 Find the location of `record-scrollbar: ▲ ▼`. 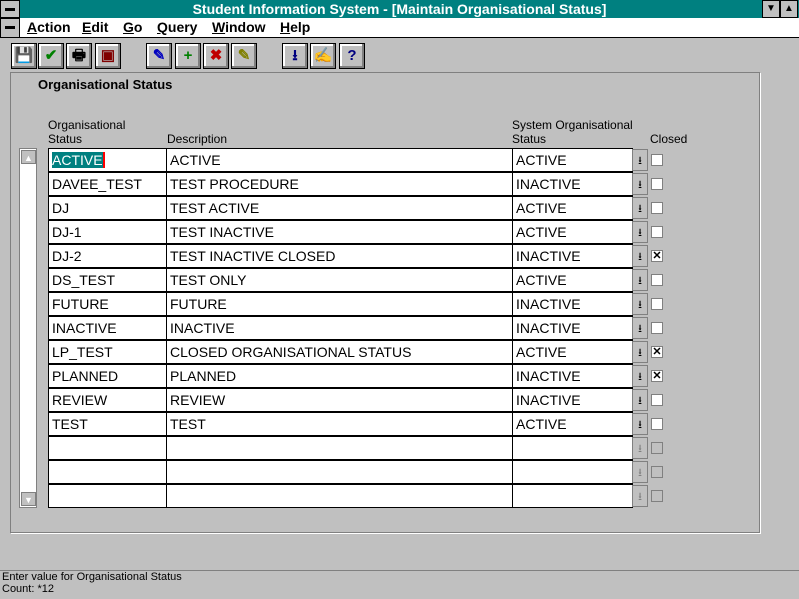

record-scrollbar: ▲ ▼ is located at coordinates (28, 328).